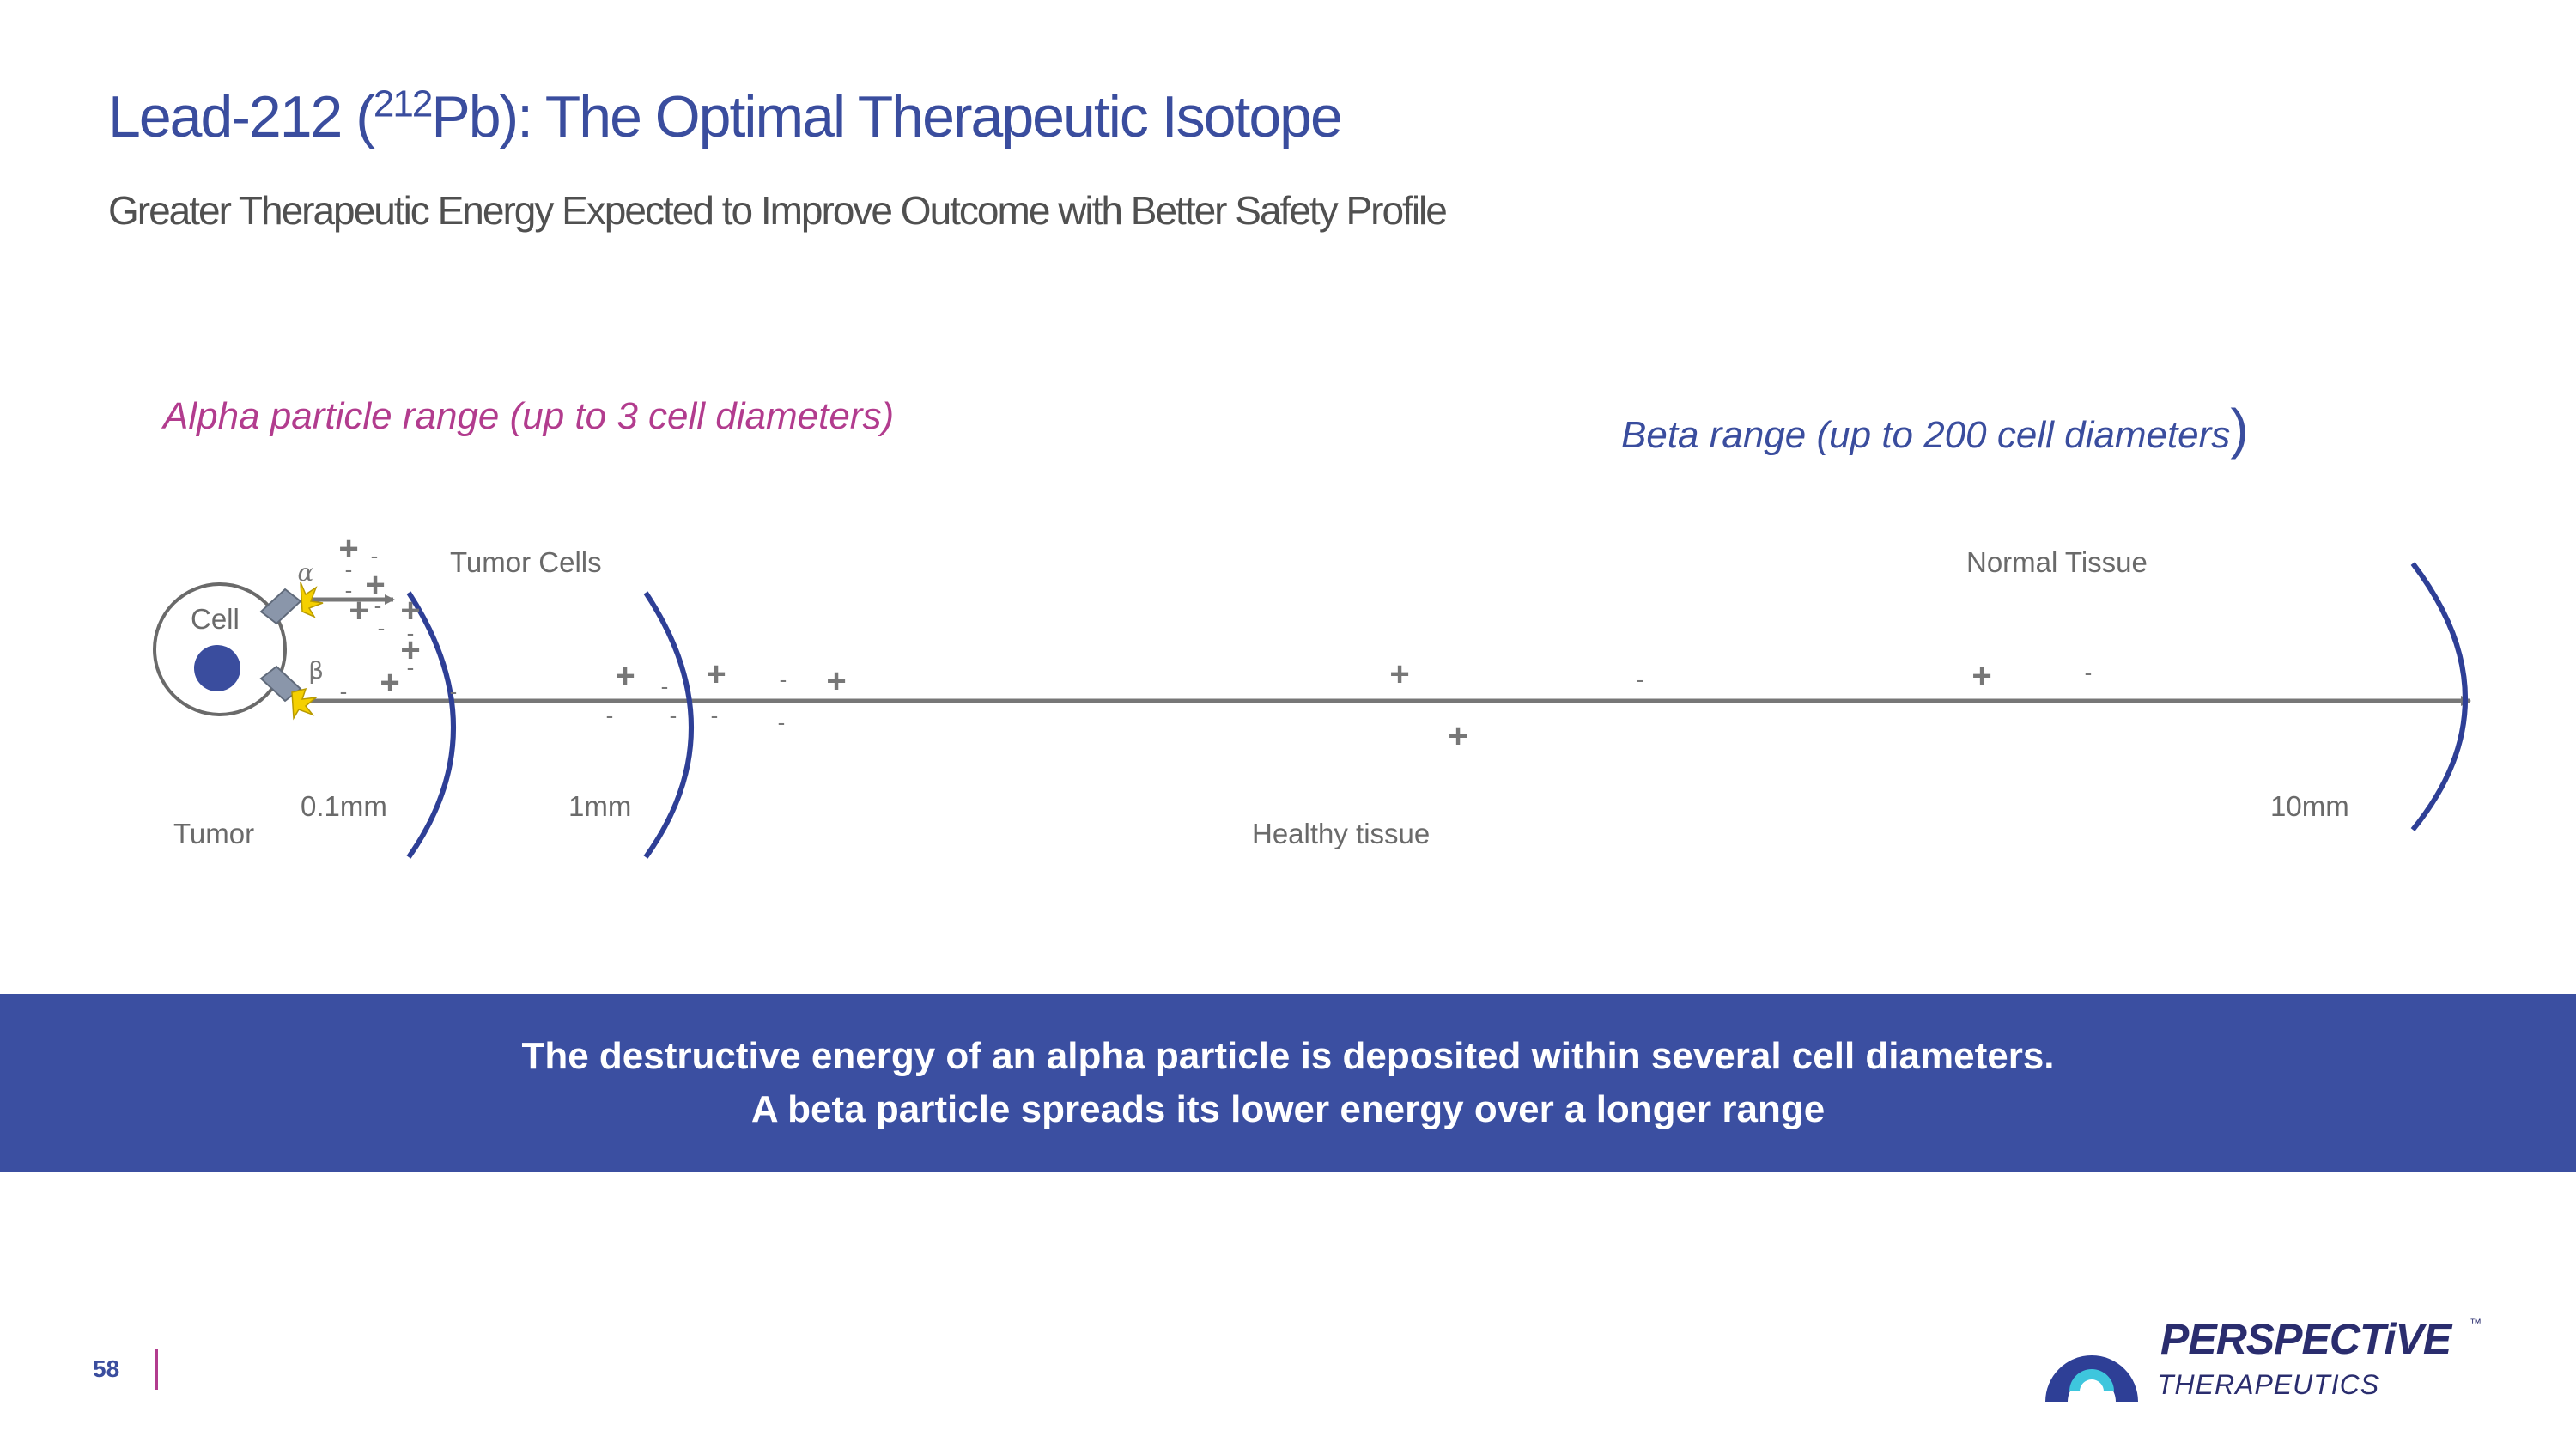  What do you see at coordinates (217, 668) in the screenshot?
I see `cell-nucleus` at bounding box center [217, 668].